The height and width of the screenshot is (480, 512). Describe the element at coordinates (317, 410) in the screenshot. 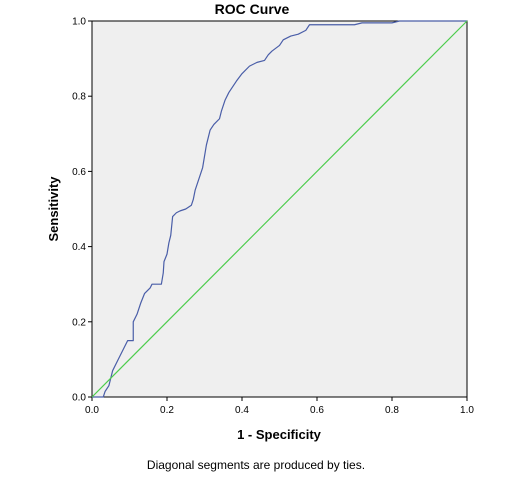

I see `x-tick-label: 0.6` at that location.